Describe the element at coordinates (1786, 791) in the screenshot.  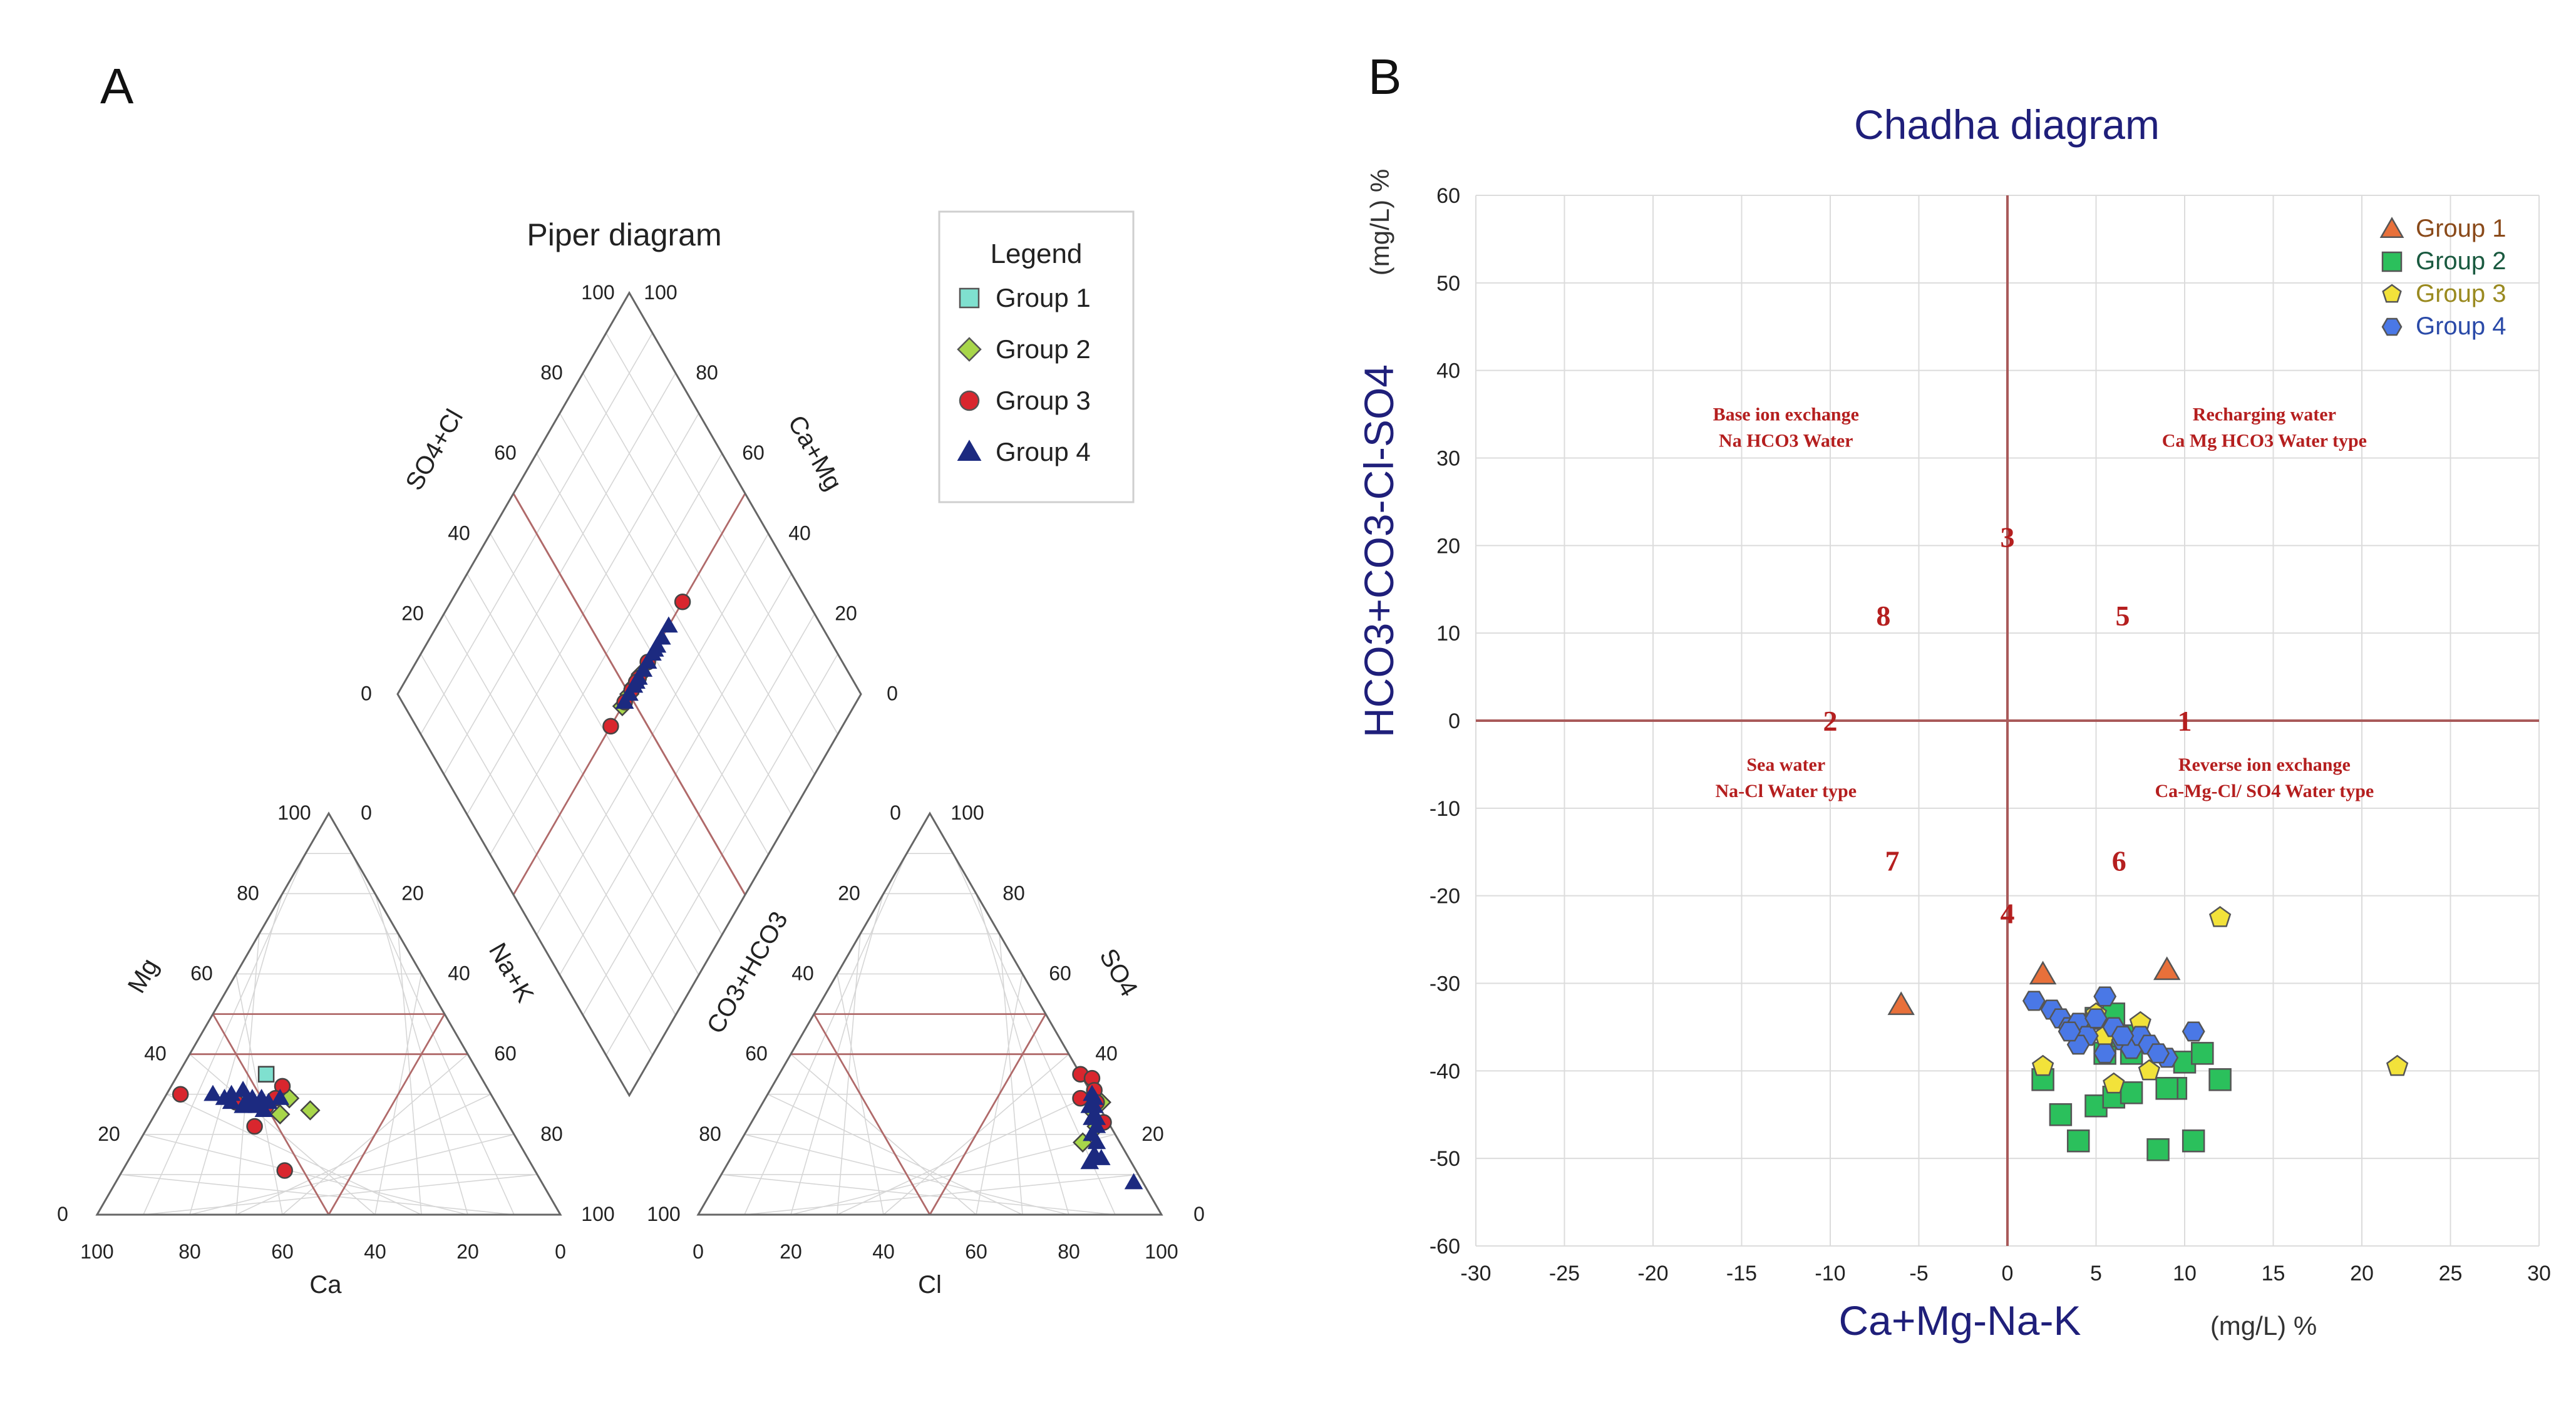
I see `chadha-region-label: Na-Cl Water type` at that location.